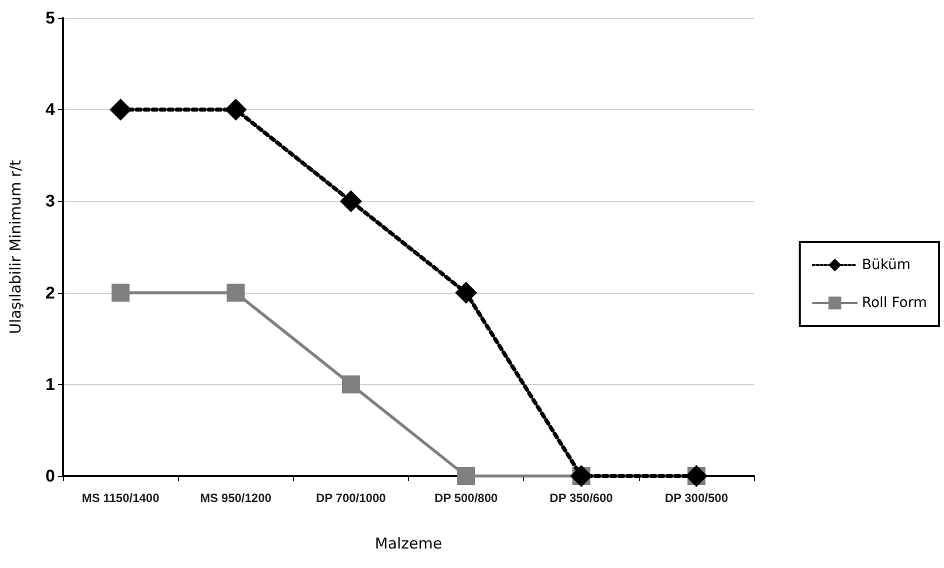 This screenshot has height=568, width=944. What do you see at coordinates (696, 498) in the screenshot?
I see `x-tick-label: DP 300/500` at bounding box center [696, 498].